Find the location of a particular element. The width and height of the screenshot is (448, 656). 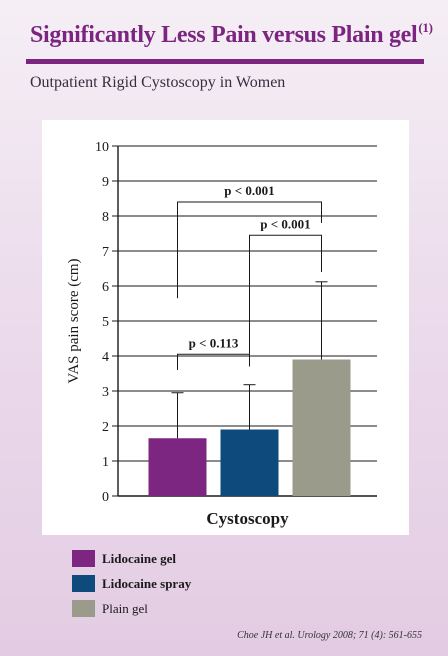

y-tick-label: 9 is located at coordinates (105, 182).